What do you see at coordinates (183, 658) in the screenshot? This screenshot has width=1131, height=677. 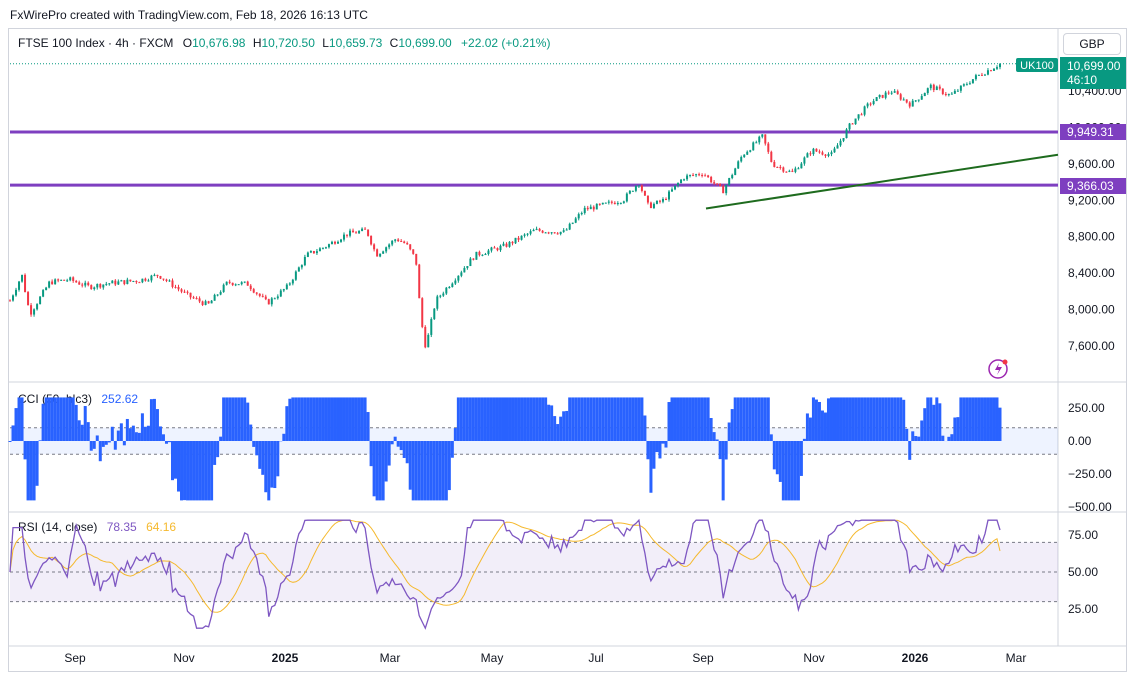 I see `time-axis-label: Nov` at bounding box center [183, 658].